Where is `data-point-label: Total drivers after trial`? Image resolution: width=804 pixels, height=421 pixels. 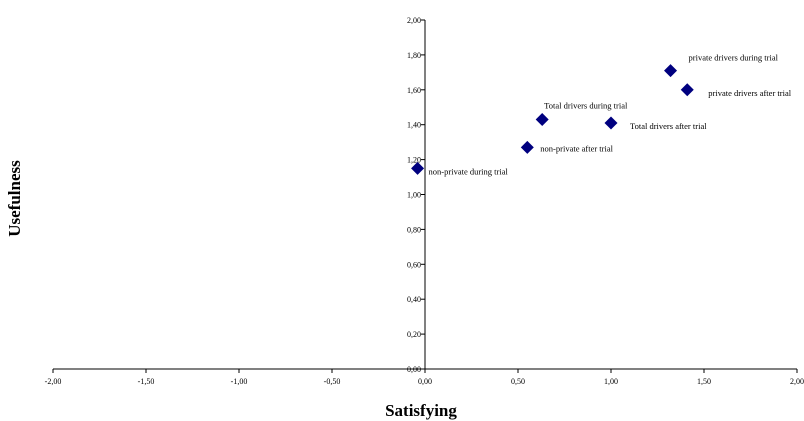 data-point-label: Total drivers after trial is located at coordinates (668, 126).